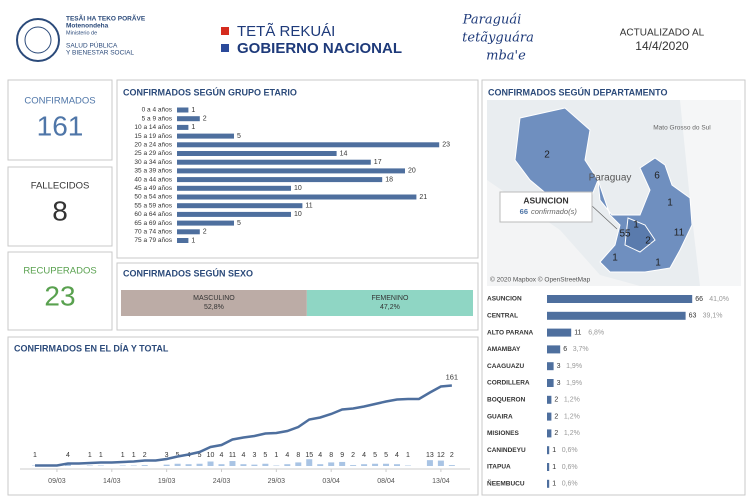  I want to click on daily-label: 12, so click(441, 455).